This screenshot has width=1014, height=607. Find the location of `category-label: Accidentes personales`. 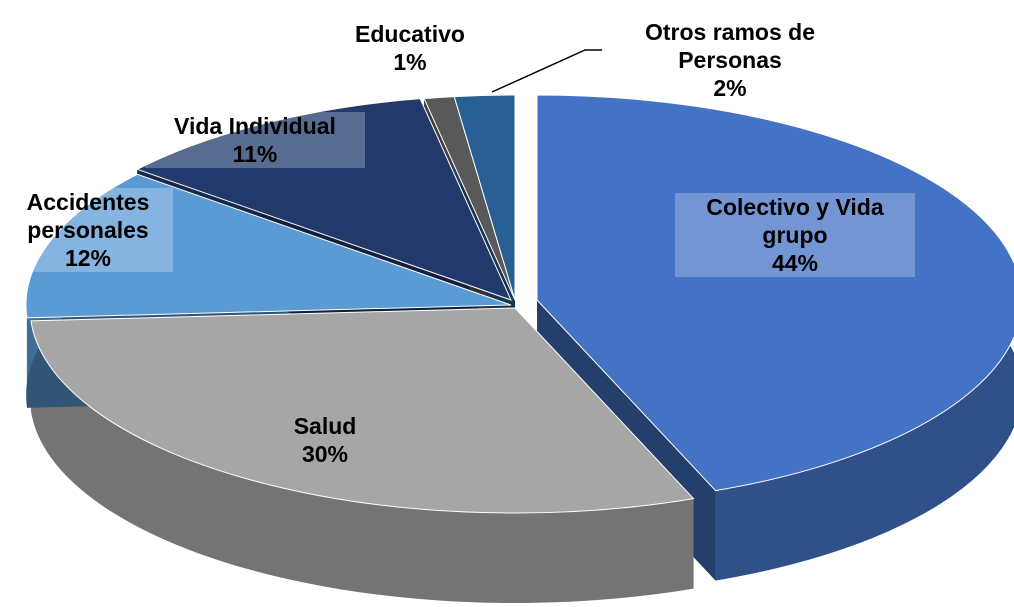

category-label: Accidentes personales is located at coordinates (88, 216).